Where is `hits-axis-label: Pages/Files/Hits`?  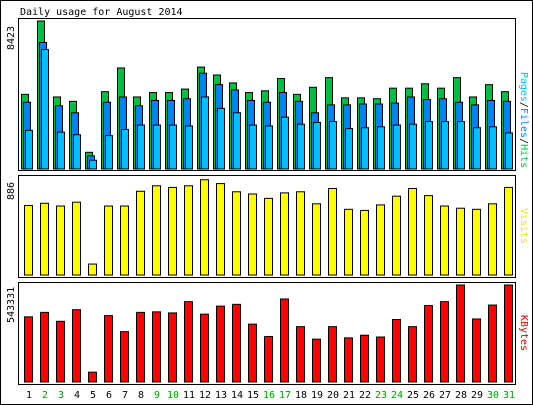
hits-axis-label: Pages/Files/Hits is located at coordinates (523, 120).